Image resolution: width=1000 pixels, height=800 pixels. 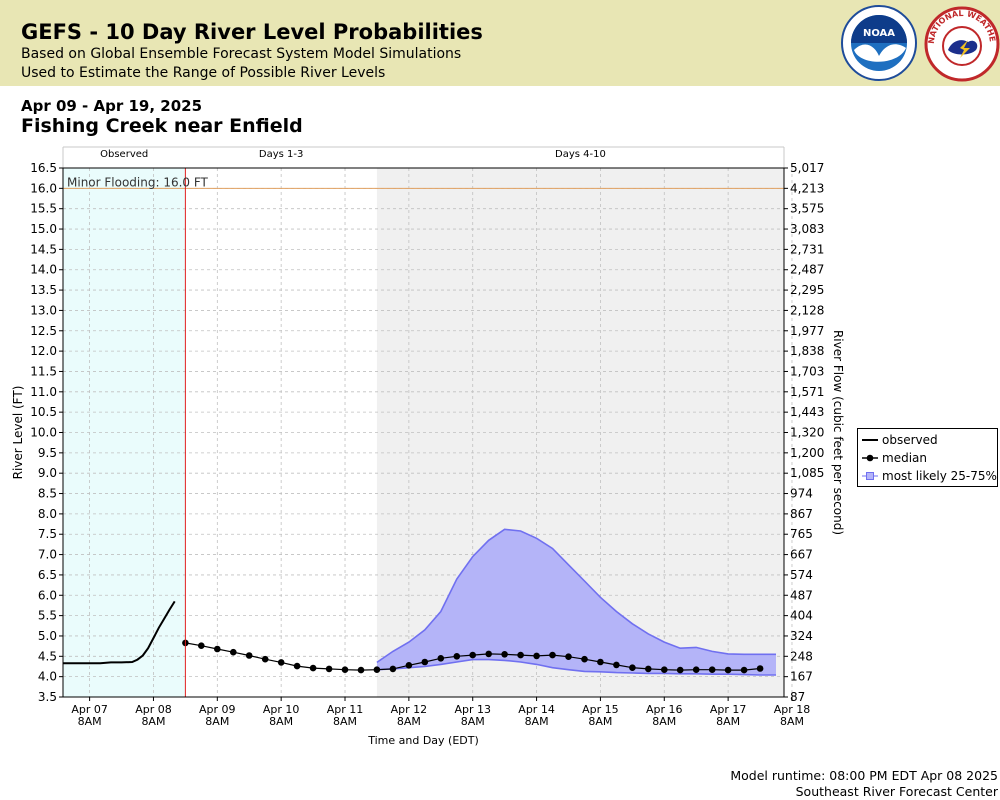 What do you see at coordinates (807, 310) in the screenshot?
I see `y2-tick-label-19: 2,128` at bounding box center [807, 310].